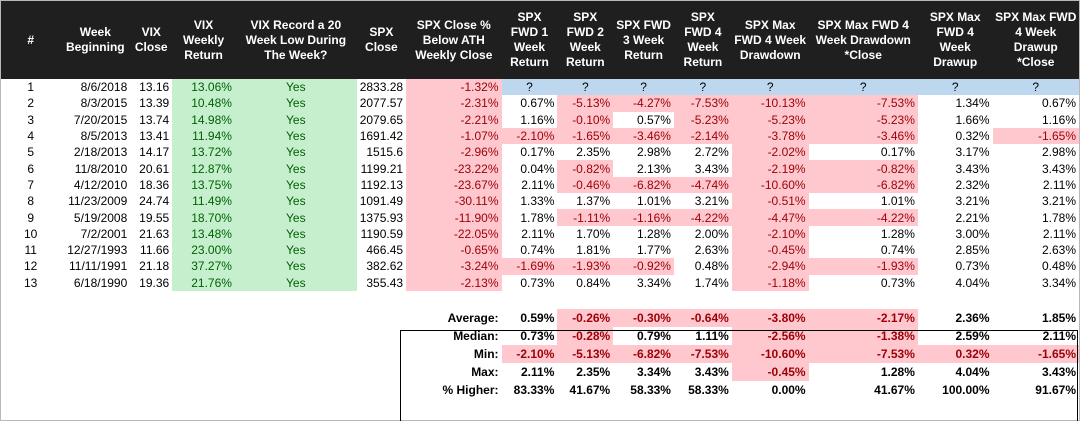 This screenshot has width=1080, height=421. I want to click on table-cell: 0.57%, so click(653, 119).